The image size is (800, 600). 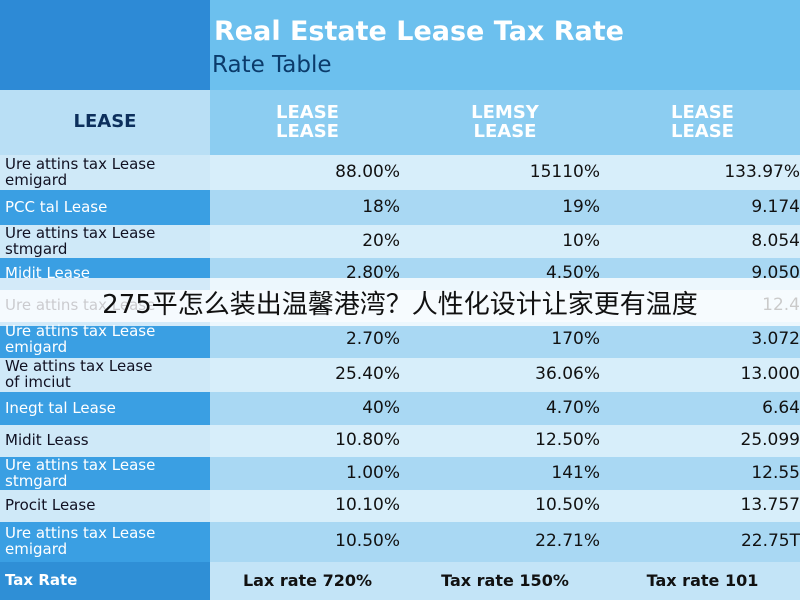 I want to click on column-header: LEASE, so click(x=105, y=122).